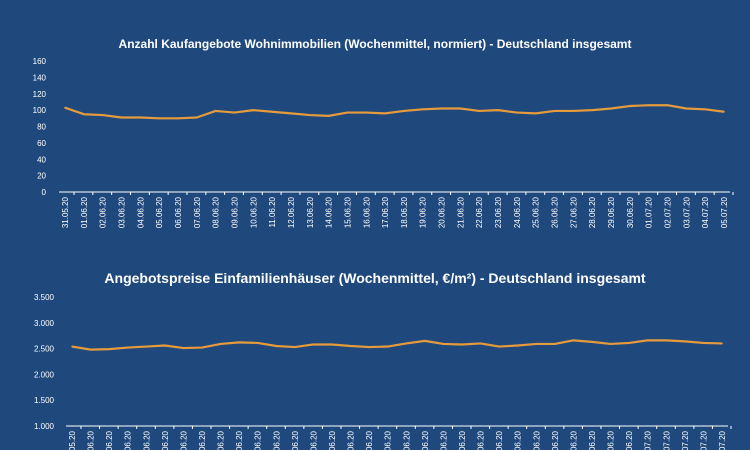  What do you see at coordinates (44, 349) in the screenshot?
I see `y-tick-label: 2.500` at bounding box center [44, 349].